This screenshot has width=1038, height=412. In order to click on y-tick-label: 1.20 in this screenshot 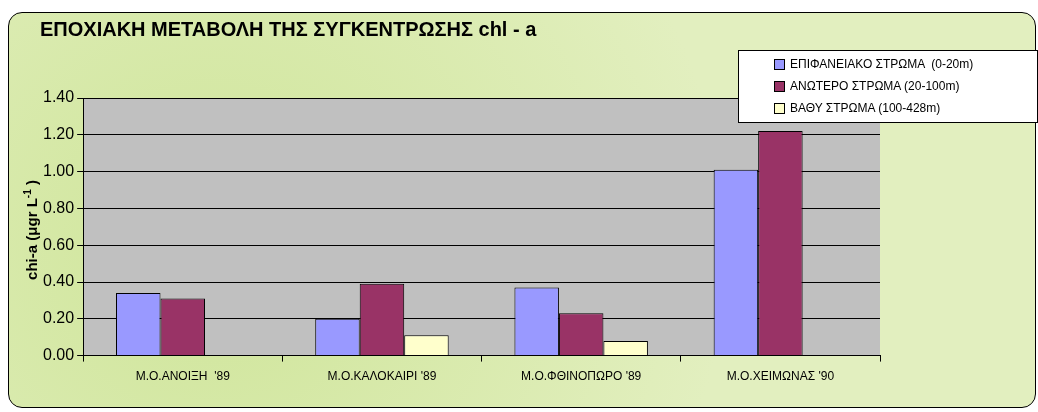, I will do `click(59, 134)`.